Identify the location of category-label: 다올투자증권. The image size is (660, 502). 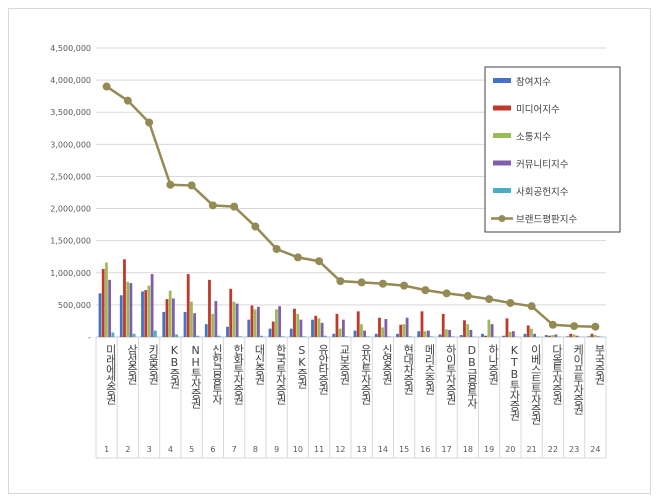
(556, 374).